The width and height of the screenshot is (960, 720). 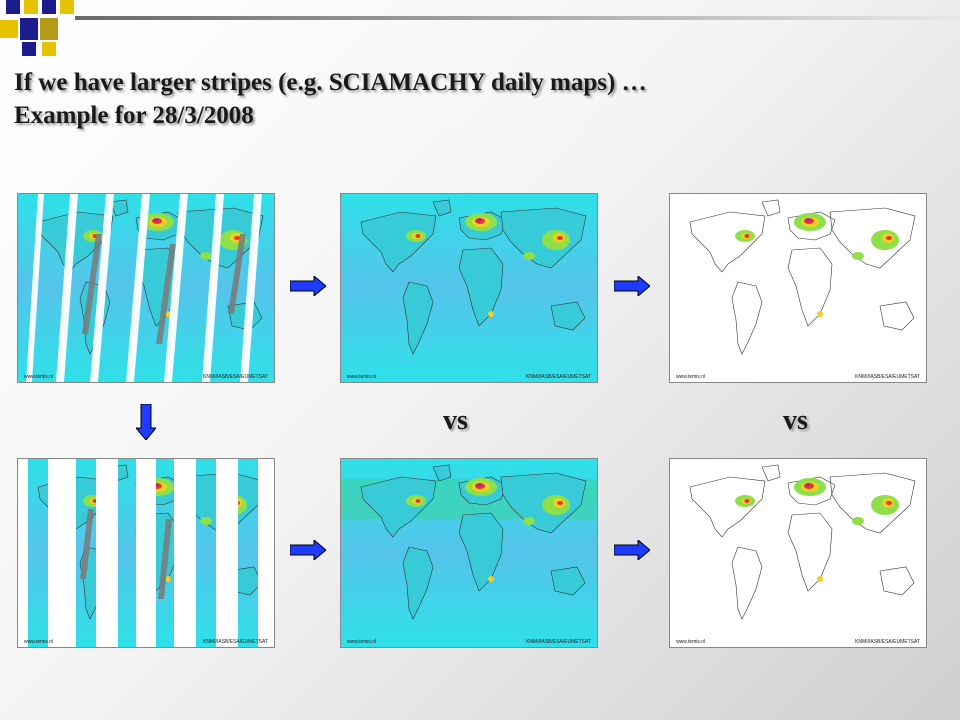 I want to click on map-reconstructed: www.temis.nl KNMI/IASB/ESA/EUMETSAT, so click(x=469, y=553).